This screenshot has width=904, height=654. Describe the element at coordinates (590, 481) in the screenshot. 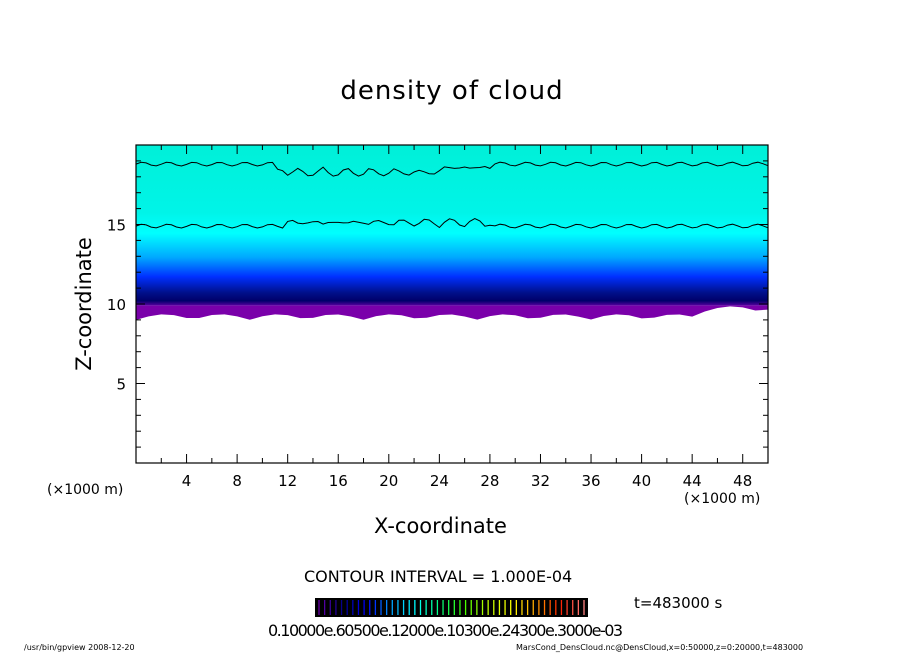

I see `x-tick-label: 36` at that location.